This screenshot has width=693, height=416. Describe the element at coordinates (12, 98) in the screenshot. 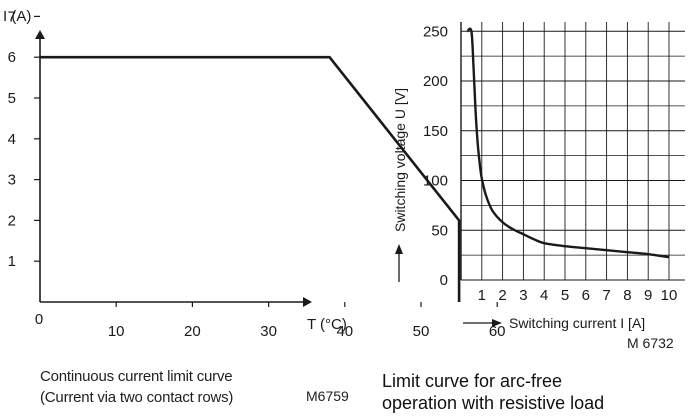

I see `y-tick-label: 5` at that location.